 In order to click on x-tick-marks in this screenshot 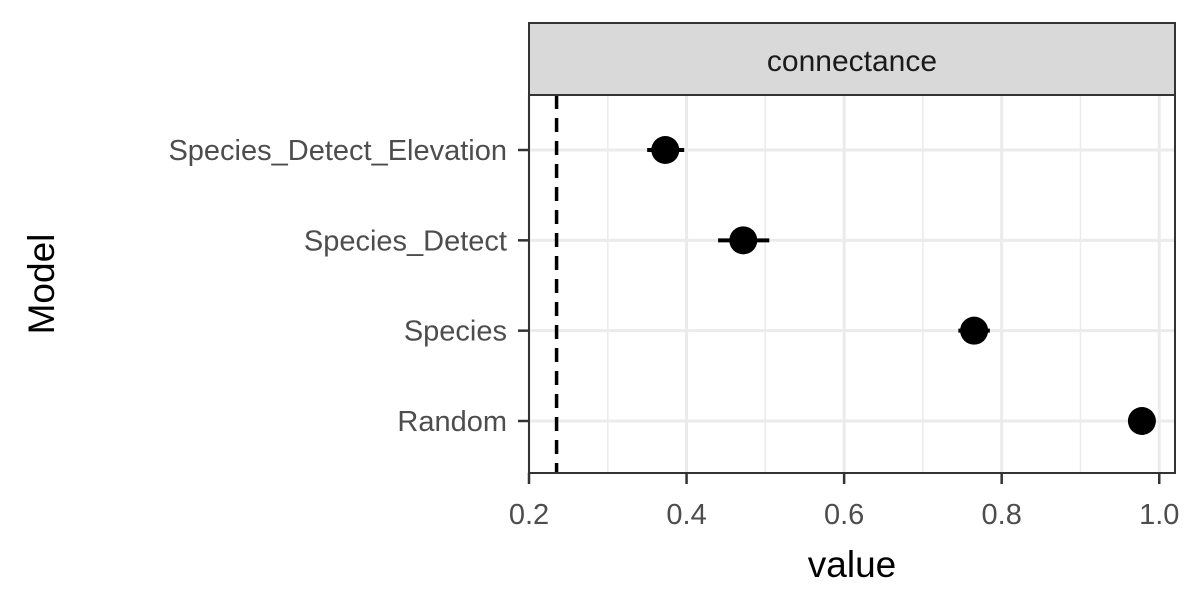, I will do `click(844, 478)`.